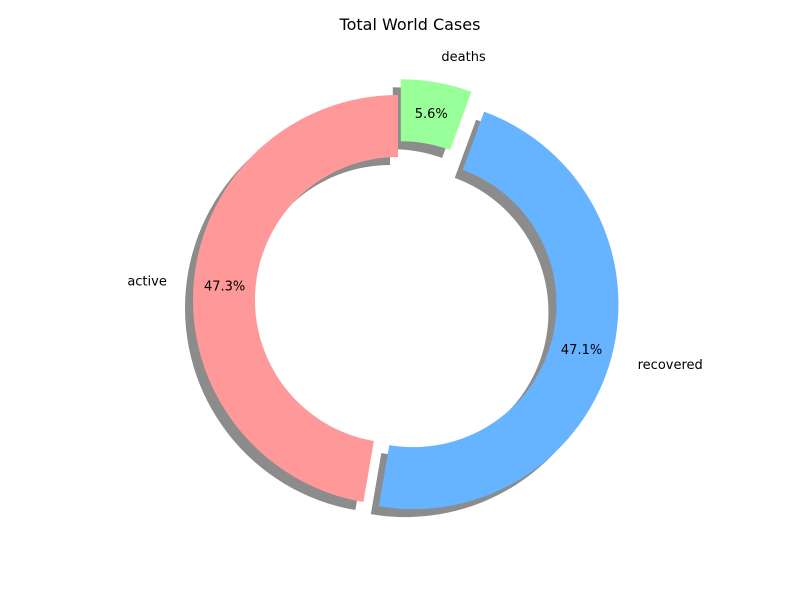  I want to click on slice-percent-deaths: 5.6%, so click(431, 114).